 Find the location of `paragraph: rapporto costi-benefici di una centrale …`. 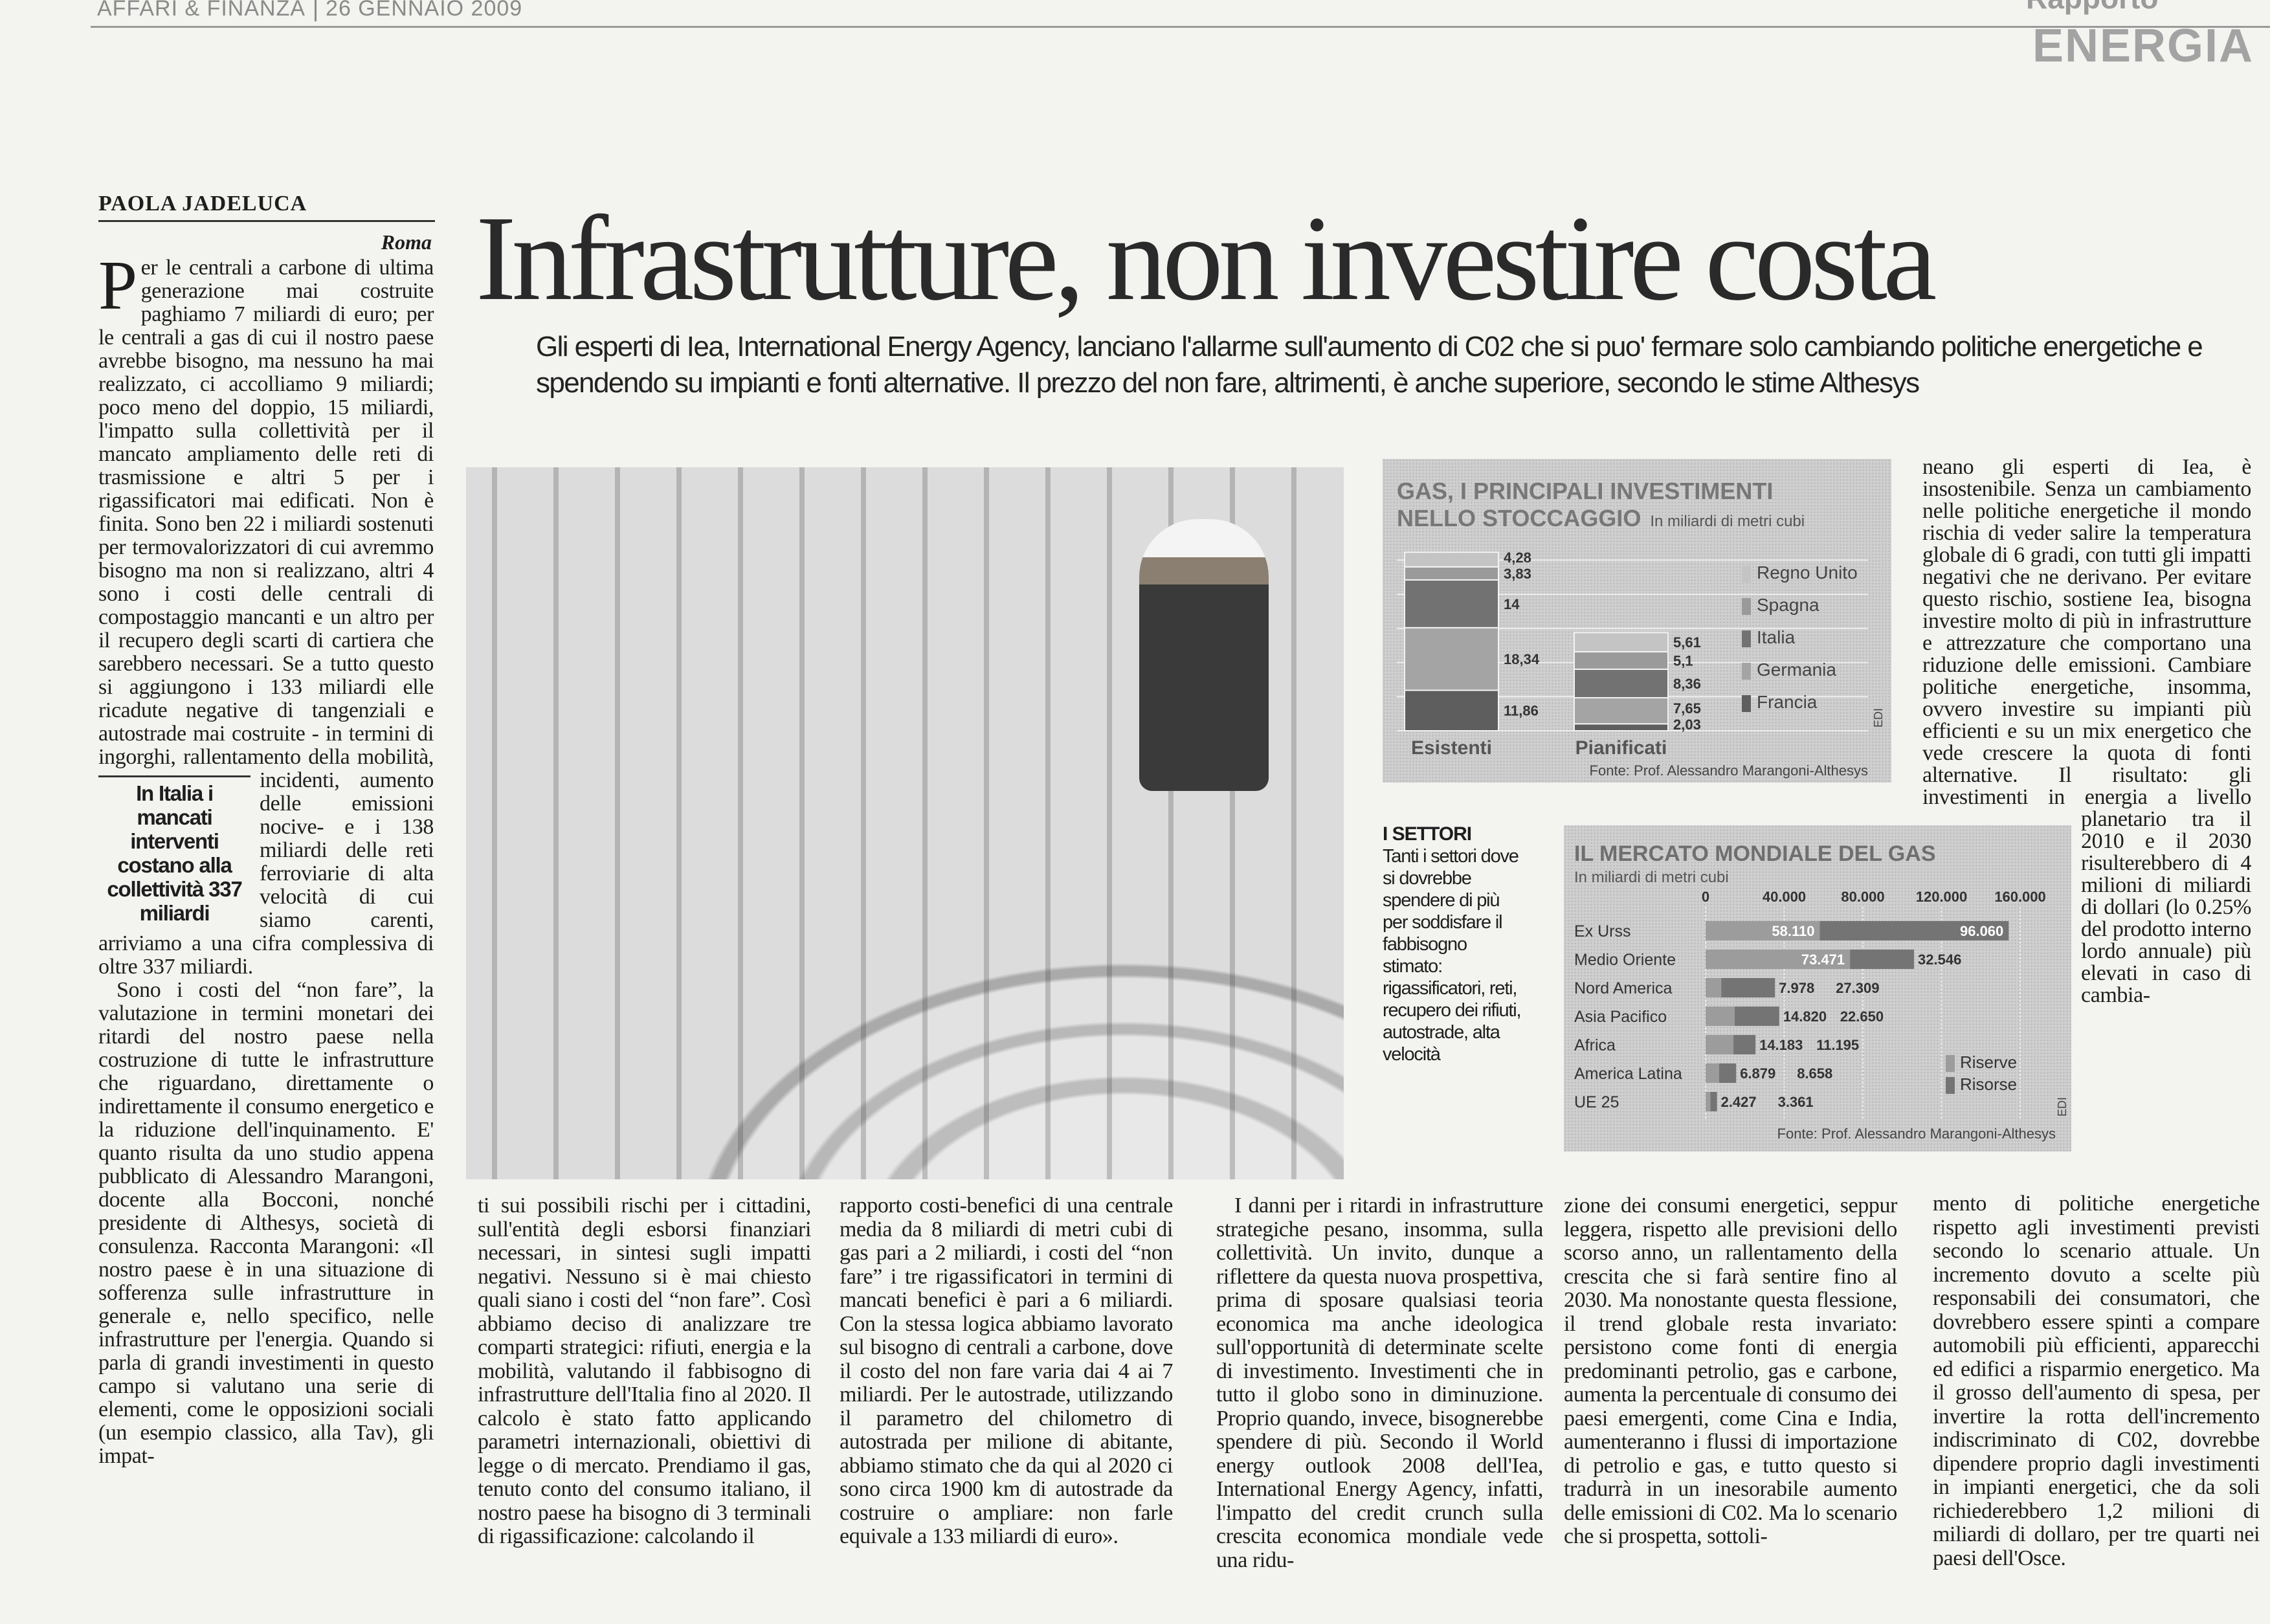

paragraph: rapporto costi-benefici di una centrale … is located at coordinates (1006, 1371).